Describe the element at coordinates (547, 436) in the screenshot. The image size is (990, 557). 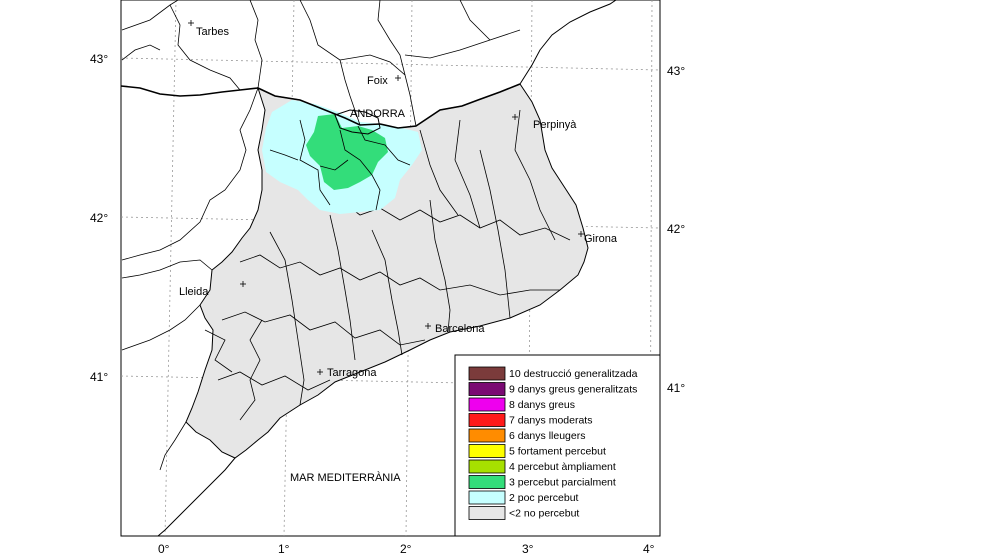
I see `legend-label: 6 danys lleugers` at that location.